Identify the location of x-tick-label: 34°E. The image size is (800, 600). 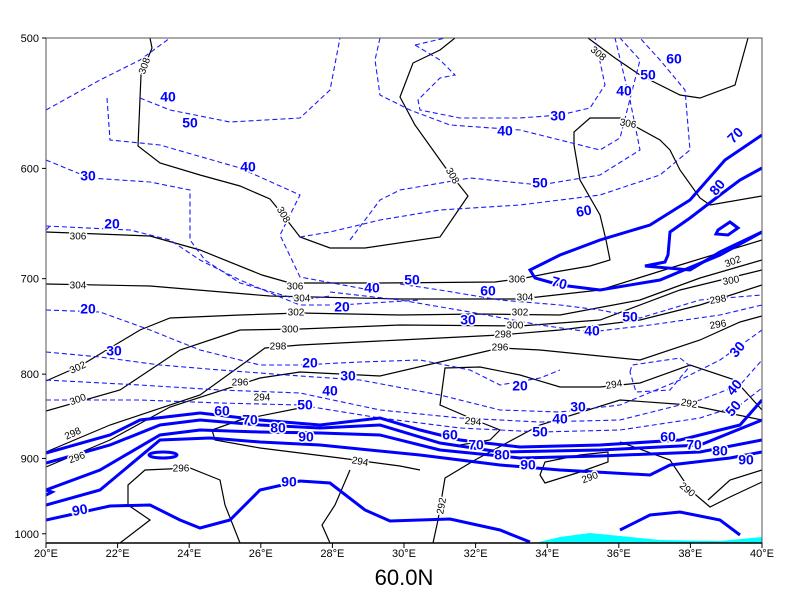
(547, 554).